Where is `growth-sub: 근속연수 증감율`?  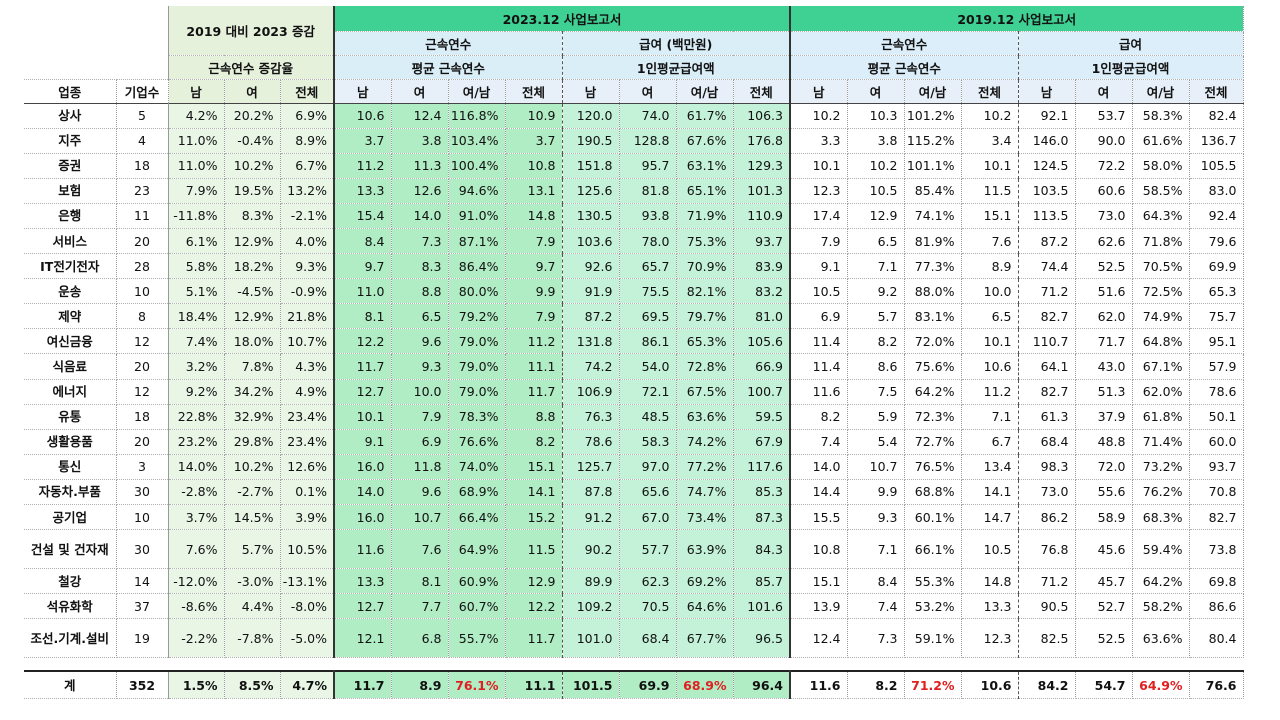 growth-sub: 근속연수 증감율 is located at coordinates (251, 67).